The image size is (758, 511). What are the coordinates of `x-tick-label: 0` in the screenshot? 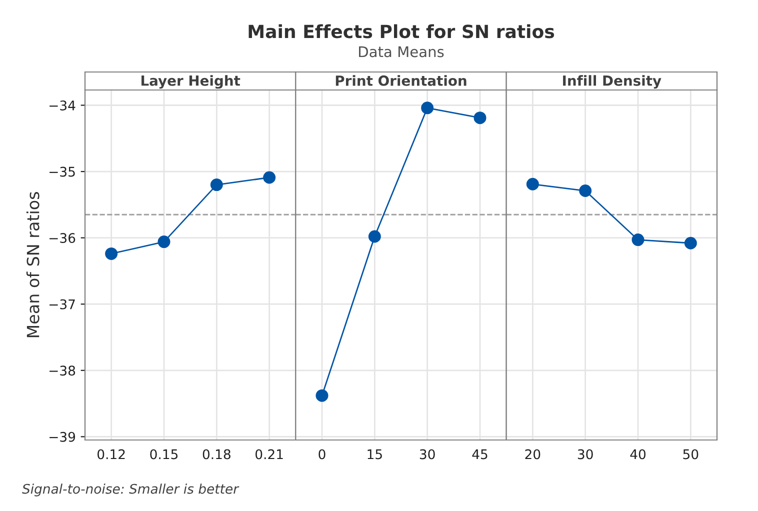 It's located at (322, 454).